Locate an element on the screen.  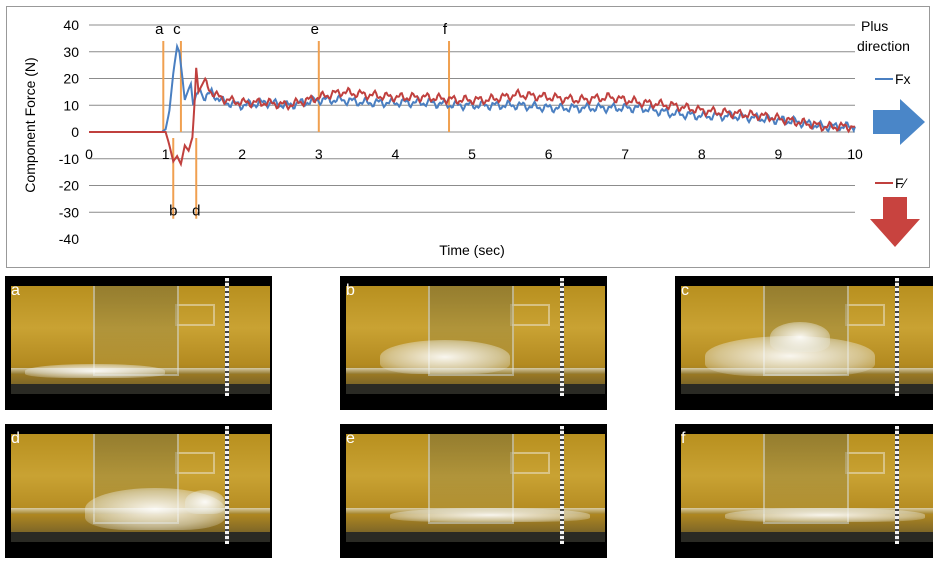
frame-label: d is located at coordinates (15, 438).